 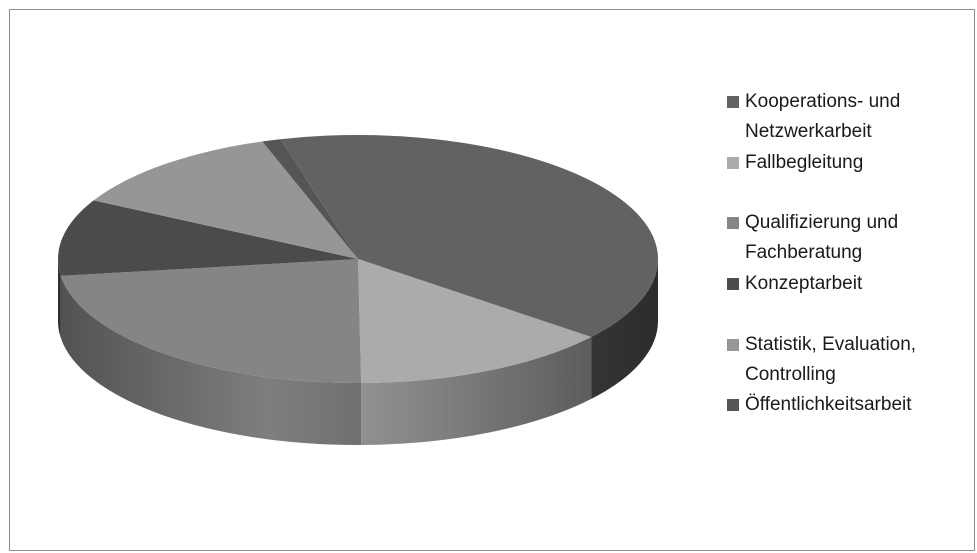 I want to click on pie-slice-konzeptarbeit, so click(x=207, y=238).